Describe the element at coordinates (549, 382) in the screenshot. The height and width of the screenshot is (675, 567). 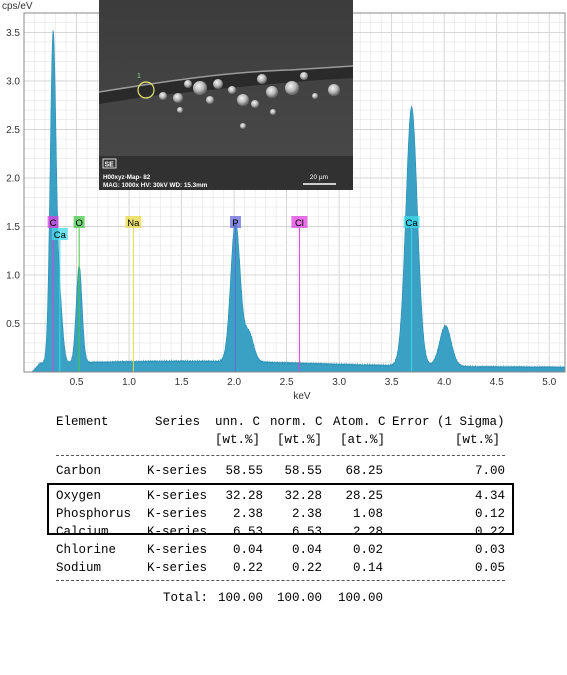
I see `x-tick-label: 5.0` at that location.